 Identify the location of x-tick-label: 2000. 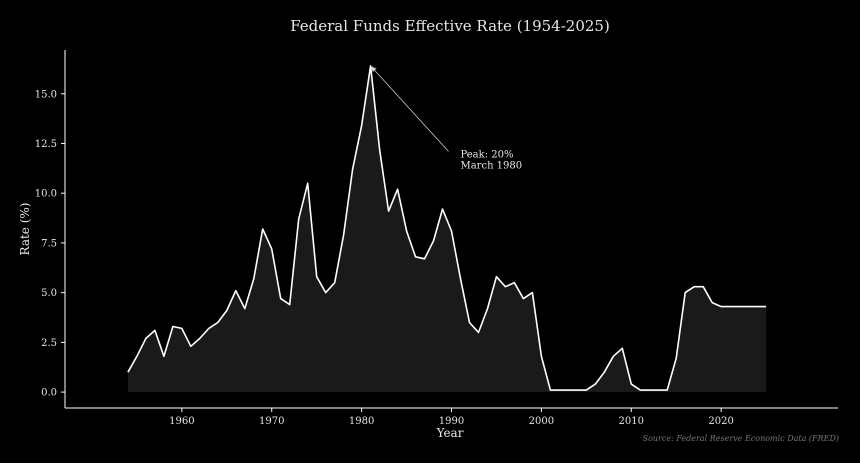
(541, 421).